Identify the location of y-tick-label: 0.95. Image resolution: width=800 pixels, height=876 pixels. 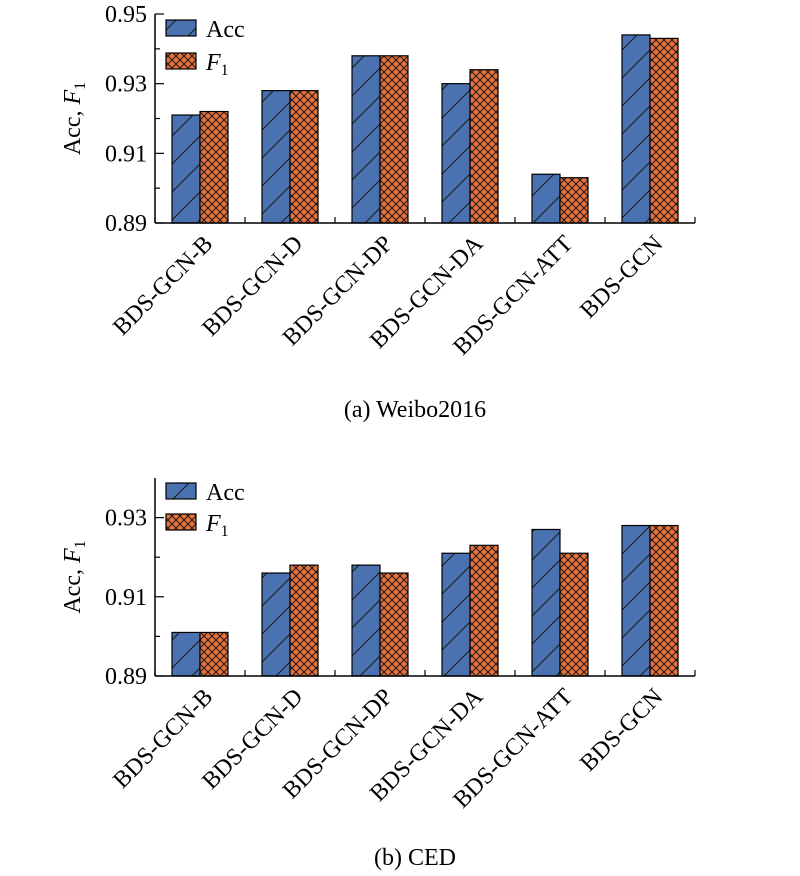
(126, 15).